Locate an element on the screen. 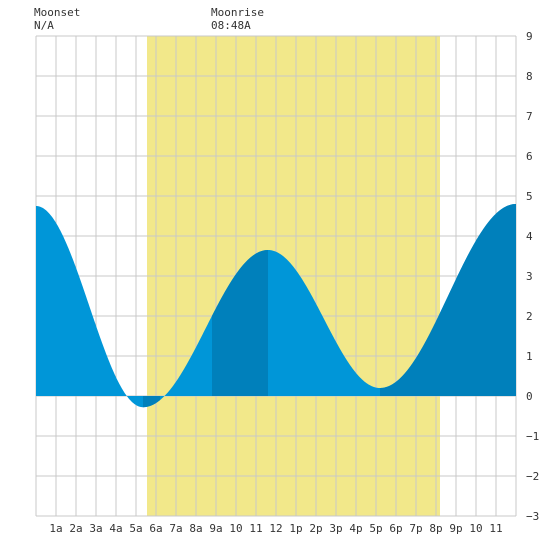  y-tick-label: 7 is located at coordinates (529, 116).